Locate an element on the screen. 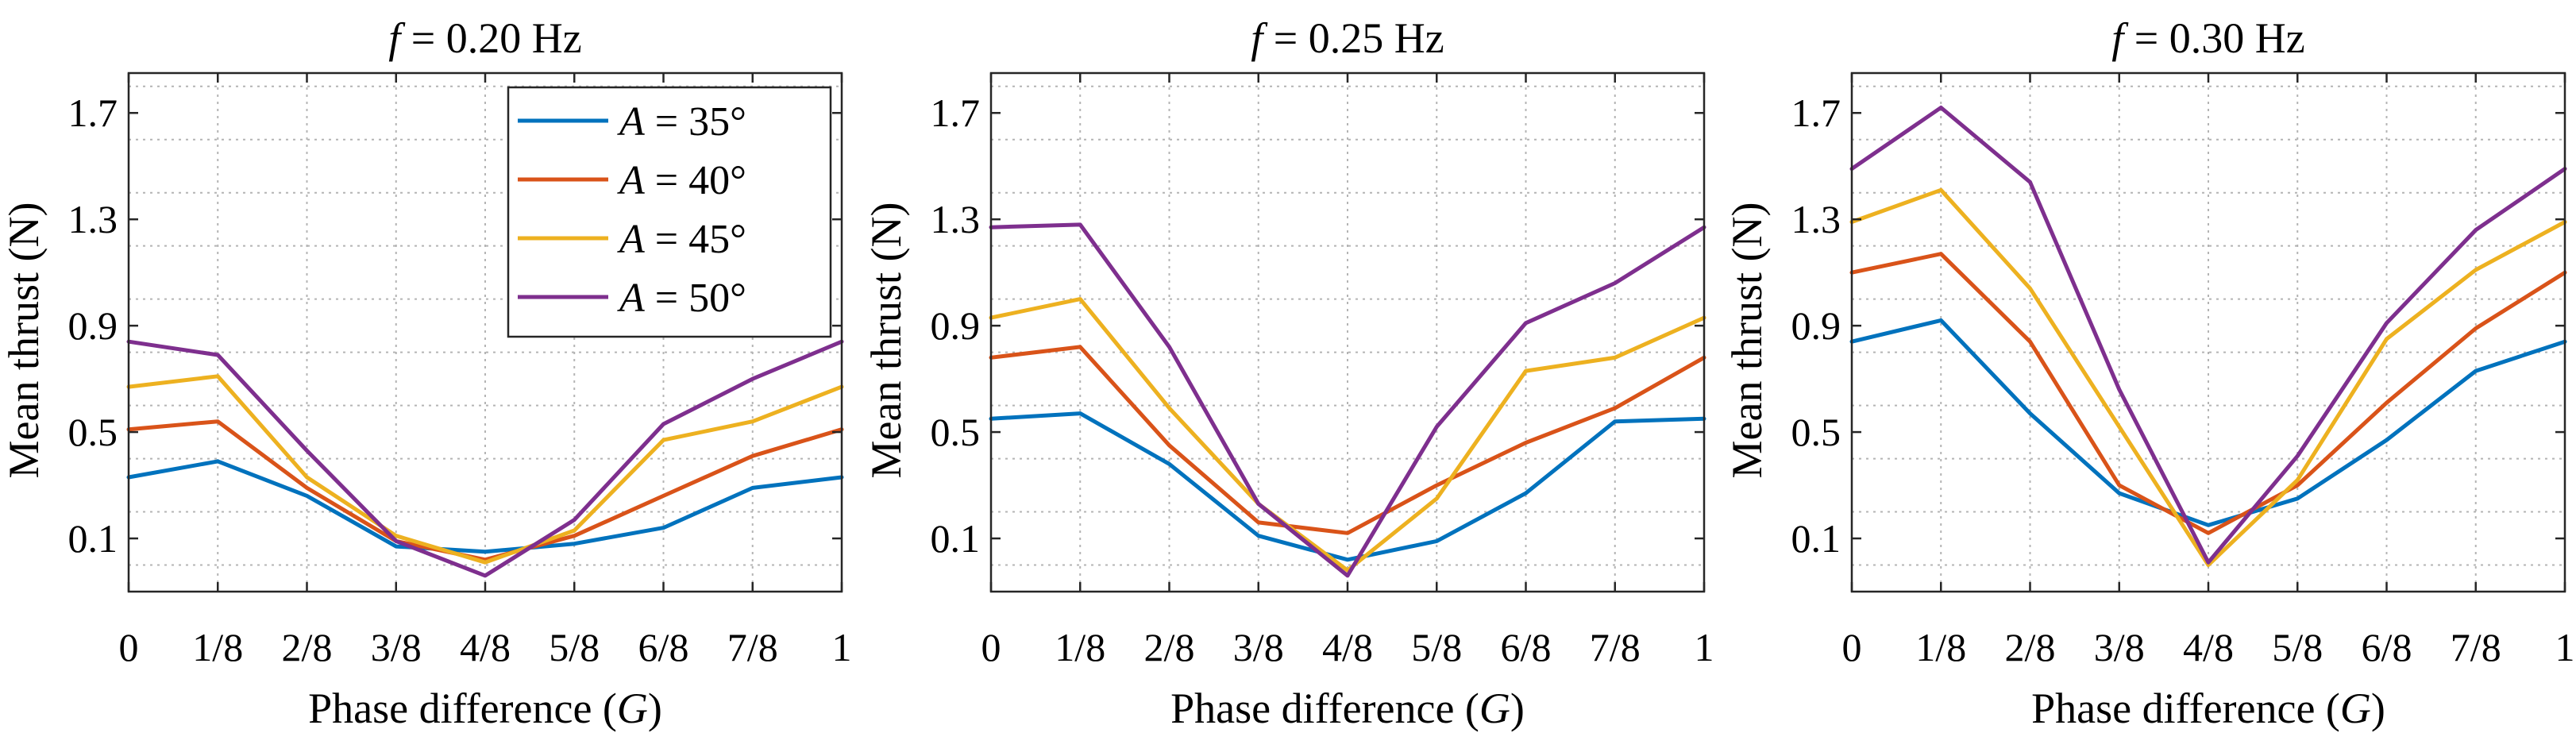 Image resolution: width=2576 pixels, height=756 pixels. chart-title: f = 0.30 Hz is located at coordinates (2207, 38).